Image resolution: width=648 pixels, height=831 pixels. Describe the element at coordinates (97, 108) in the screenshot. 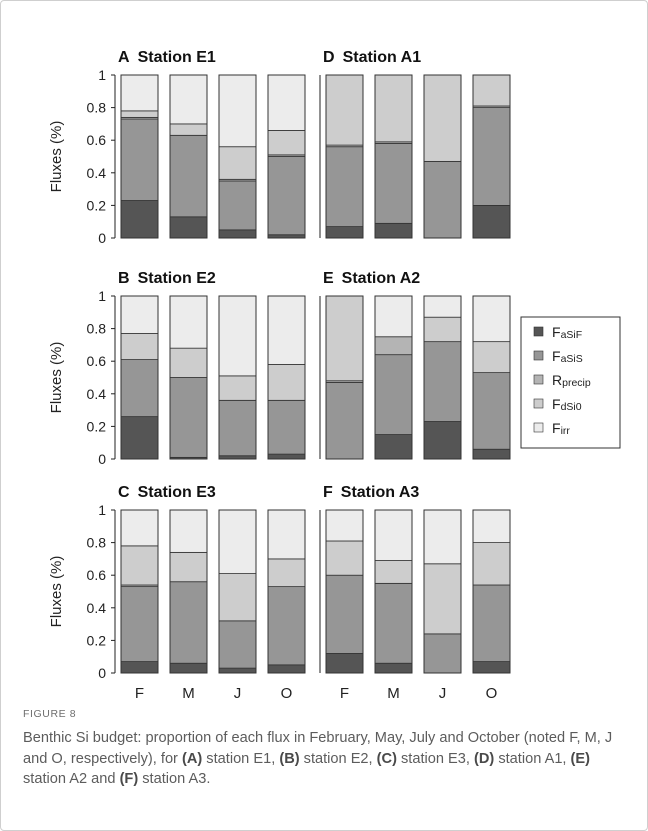

I see `y-tick-label: 0.8` at that location.